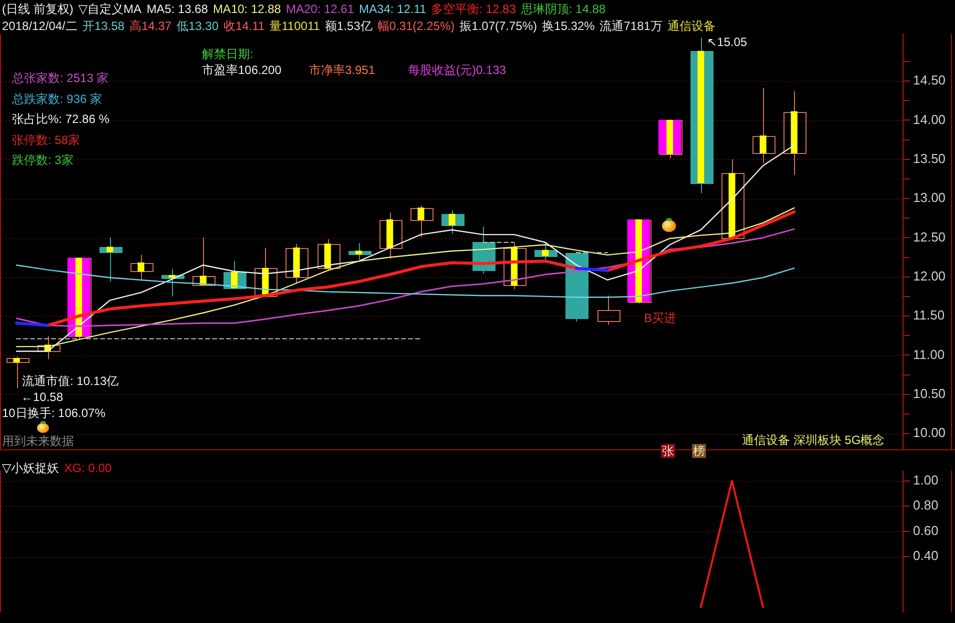 The image size is (955, 623). What do you see at coordinates (54, 413) in the screenshot?
I see `annotation: 10日换手: 106.07%` at bounding box center [54, 413].